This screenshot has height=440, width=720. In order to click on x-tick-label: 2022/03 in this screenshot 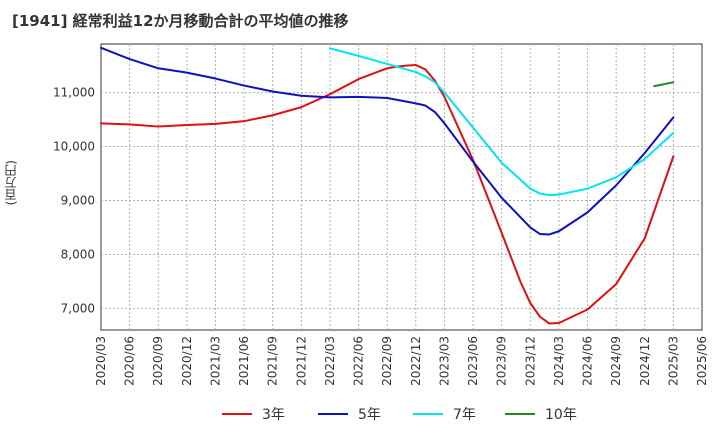, I will do `click(330, 361)`.